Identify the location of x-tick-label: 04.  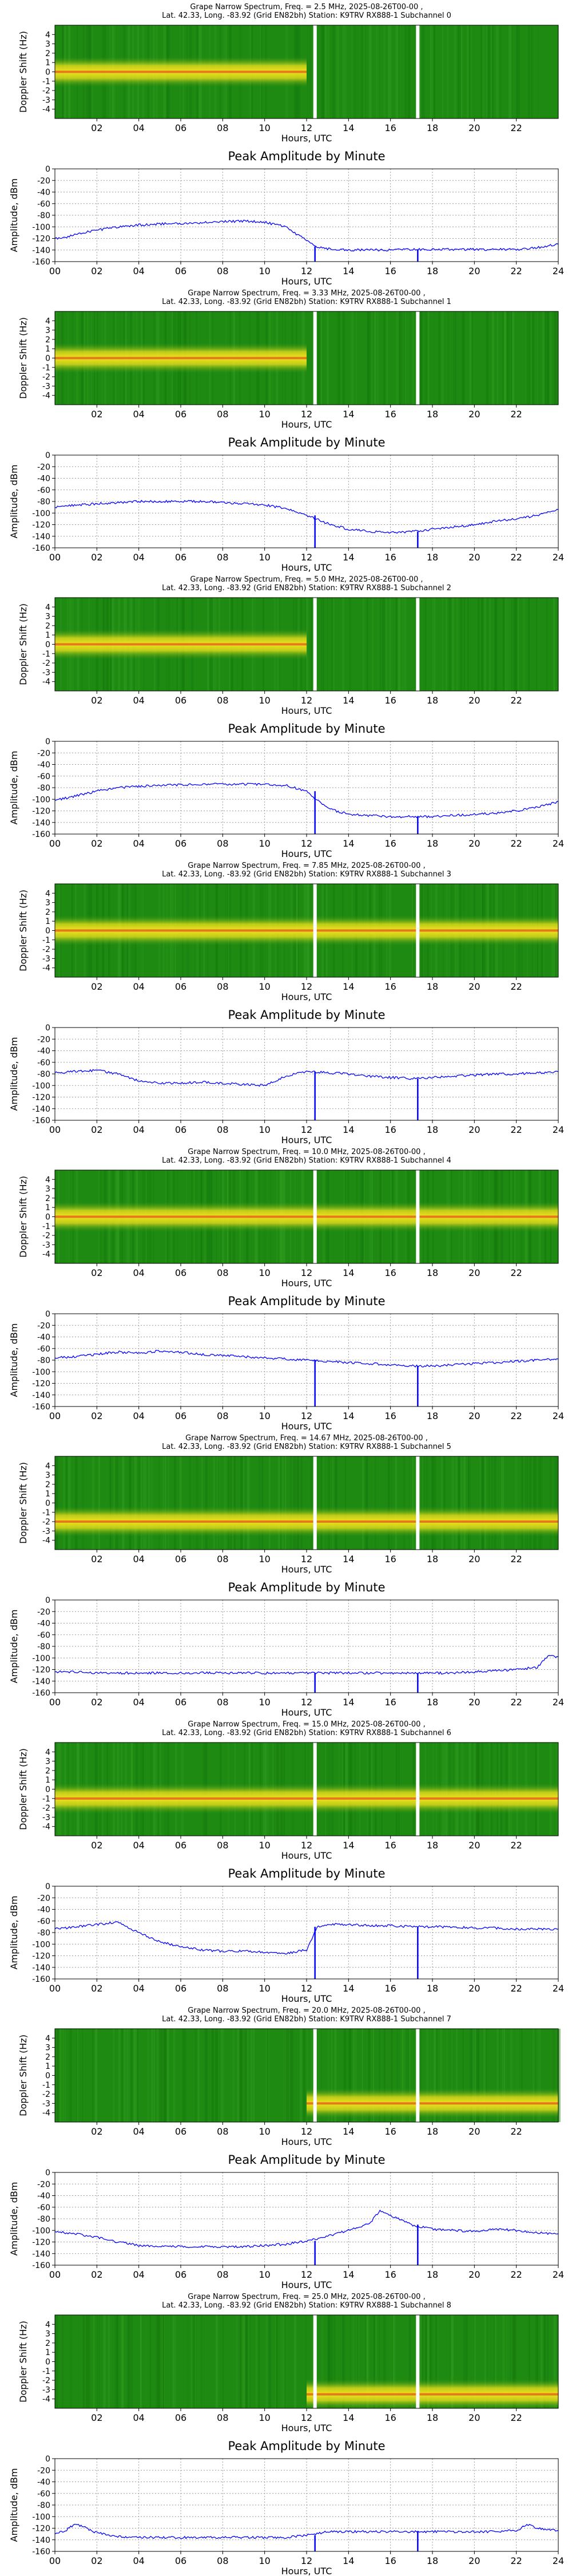
(138, 271).